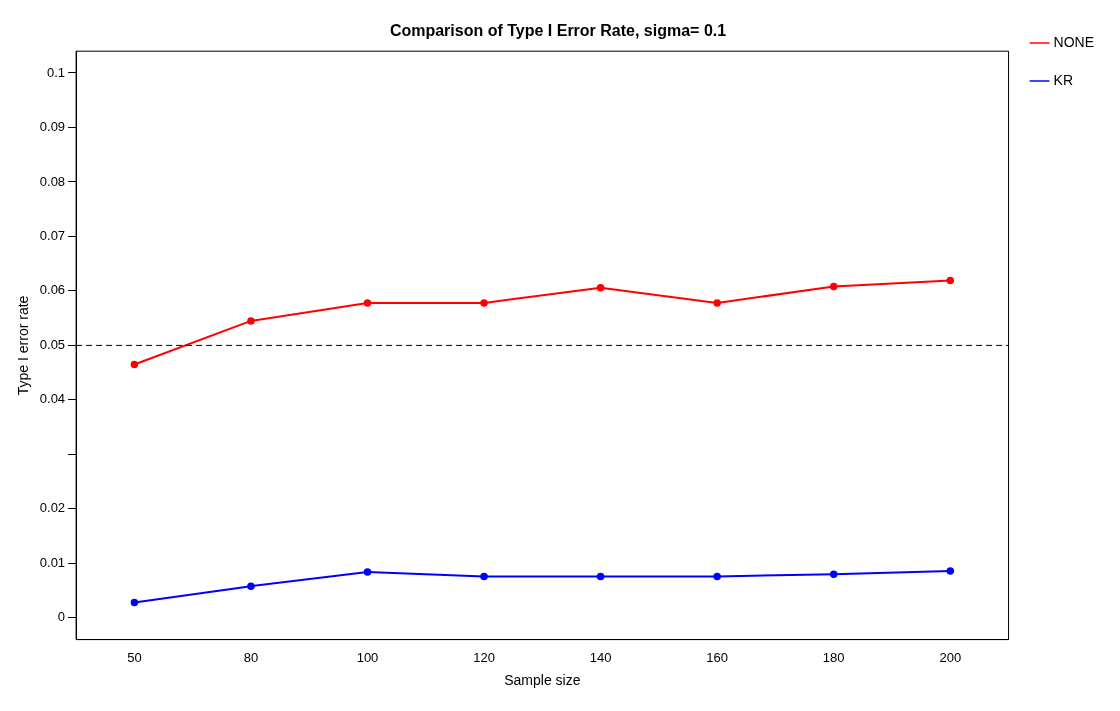  I want to click on y-tick-label: 0.07, so click(52, 236).